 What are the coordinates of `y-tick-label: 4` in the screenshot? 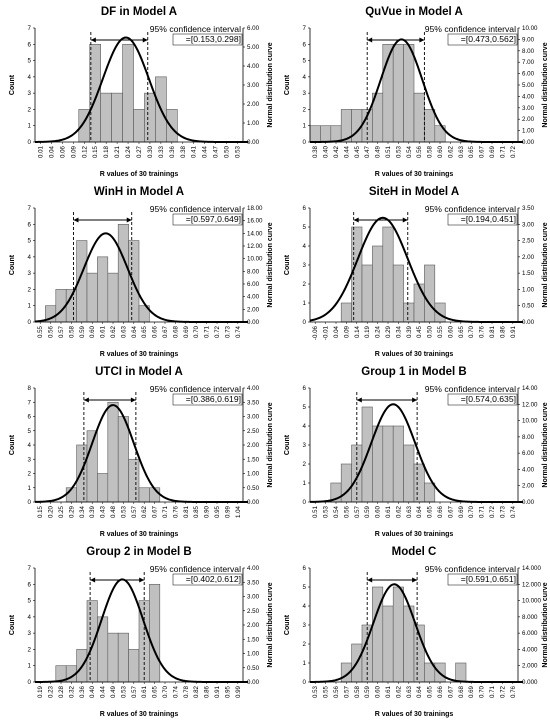 It's located at (305, 77).